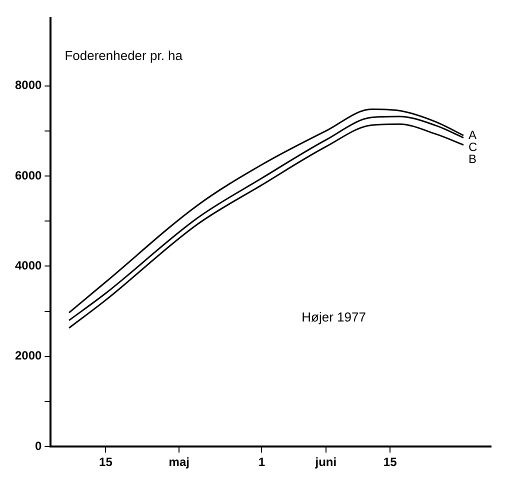 The image size is (507, 485). I want to click on annotation: Højer 1977, so click(334, 317).